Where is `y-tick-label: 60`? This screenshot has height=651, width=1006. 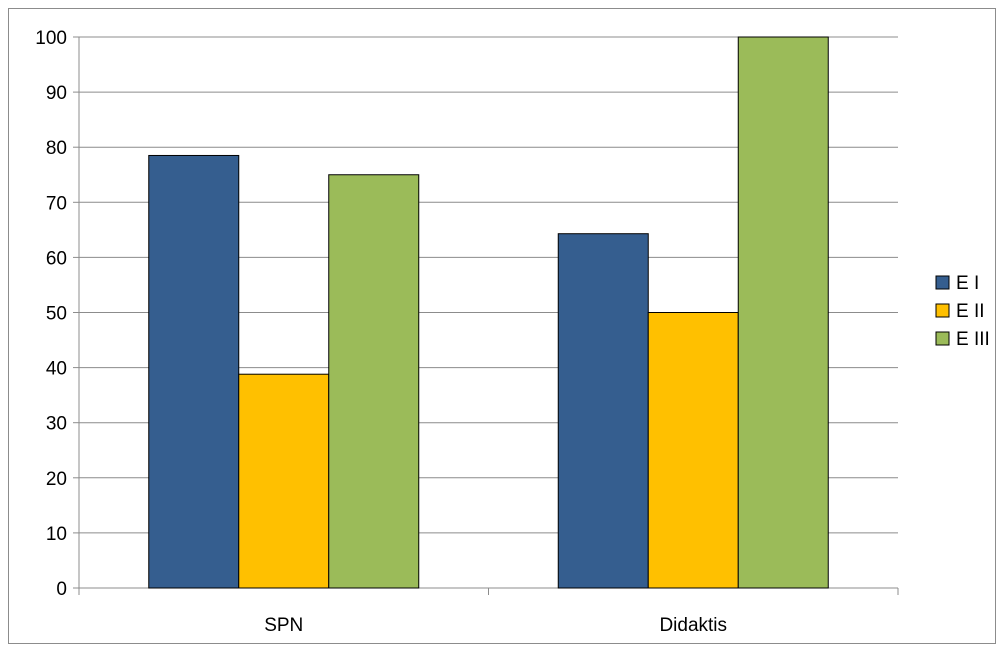 y-tick-label: 60 is located at coordinates (56, 258).